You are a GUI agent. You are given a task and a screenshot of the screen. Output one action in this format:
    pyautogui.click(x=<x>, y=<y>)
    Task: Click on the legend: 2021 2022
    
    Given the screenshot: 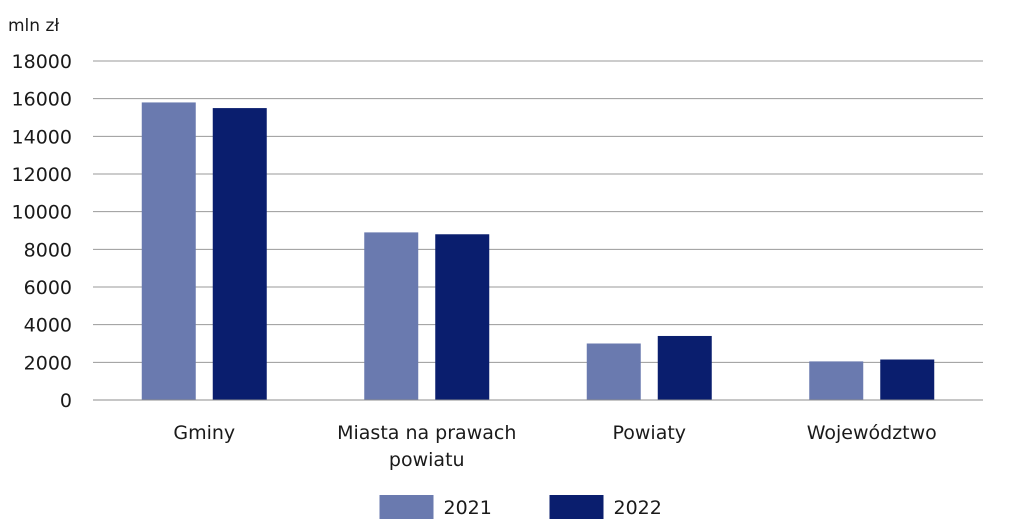 What is the action you would take?
    pyautogui.click(x=520, y=507)
    